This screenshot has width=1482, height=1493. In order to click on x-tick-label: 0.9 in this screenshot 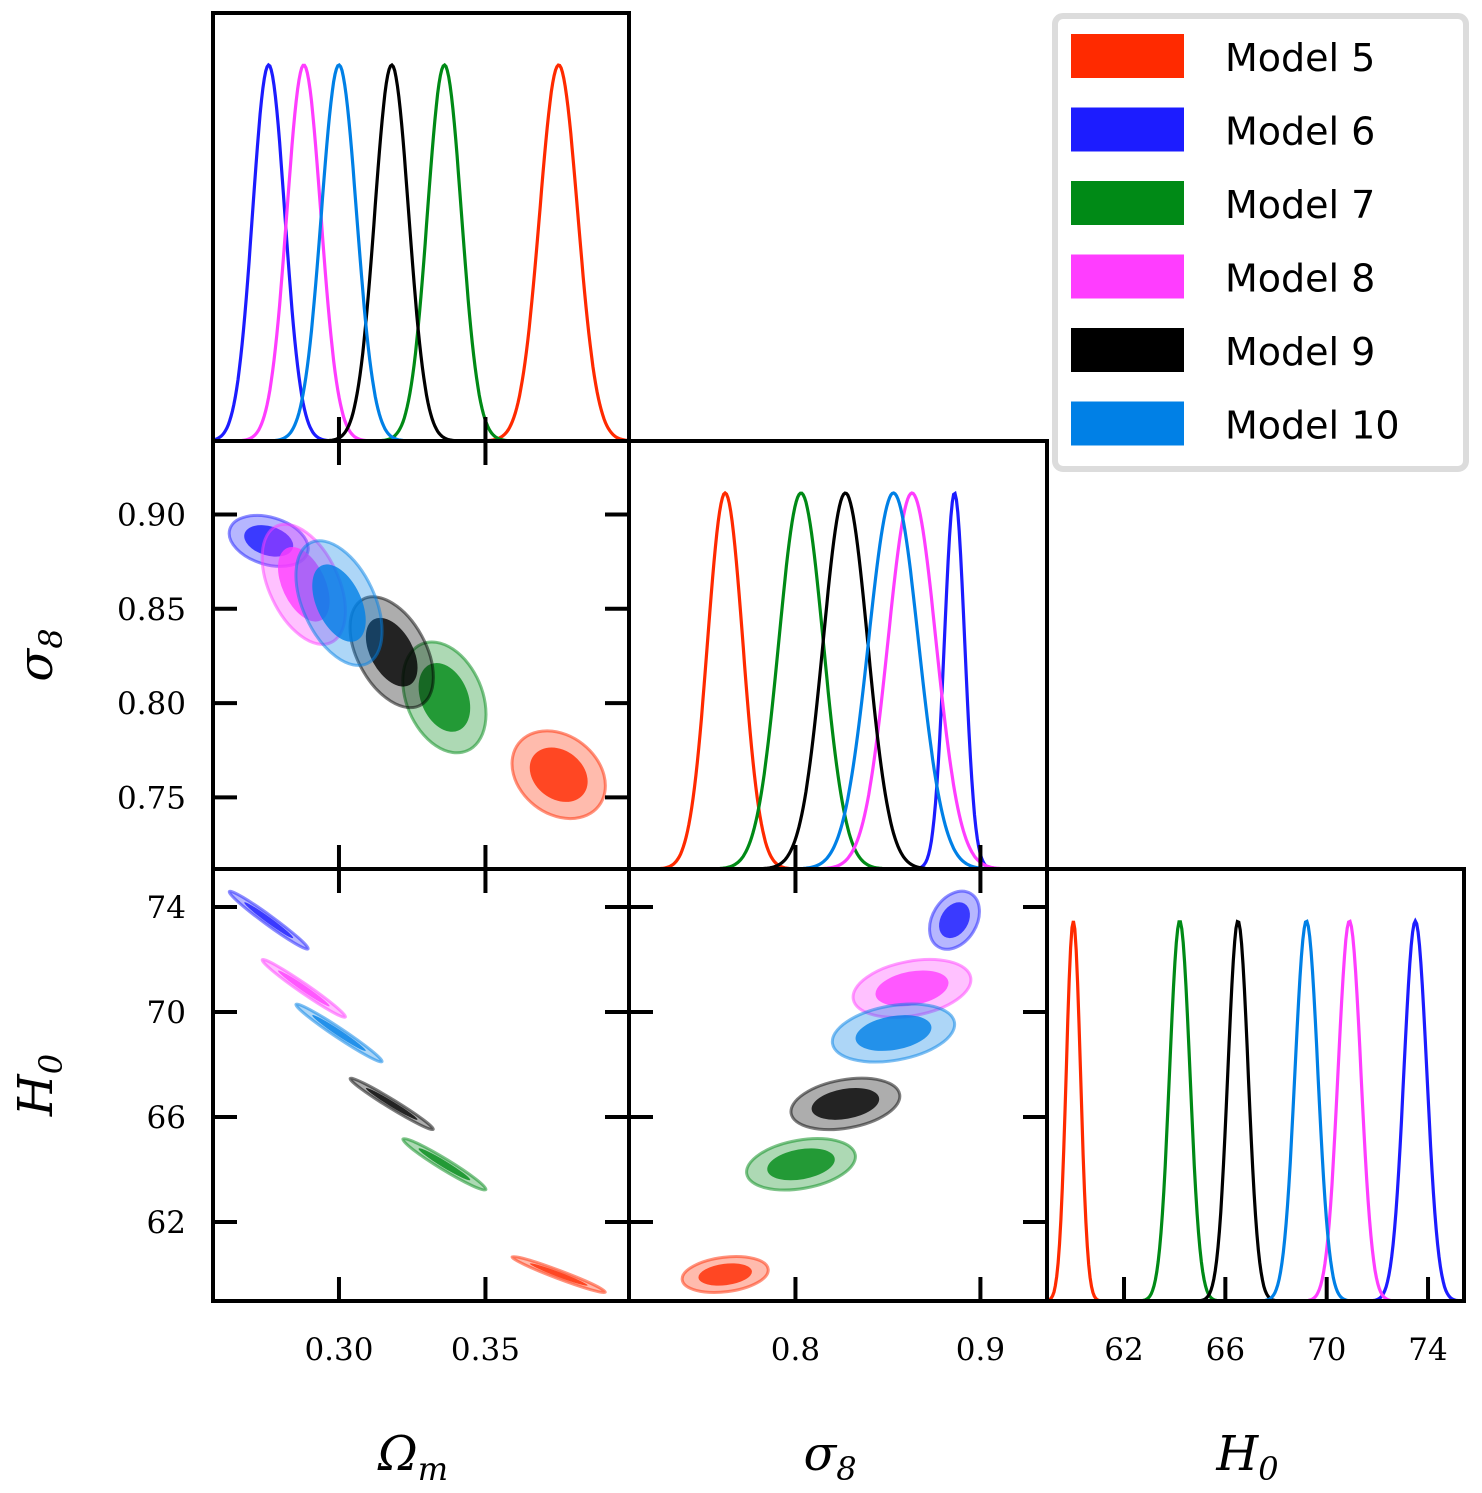, I will do `click(980, 1350)`.